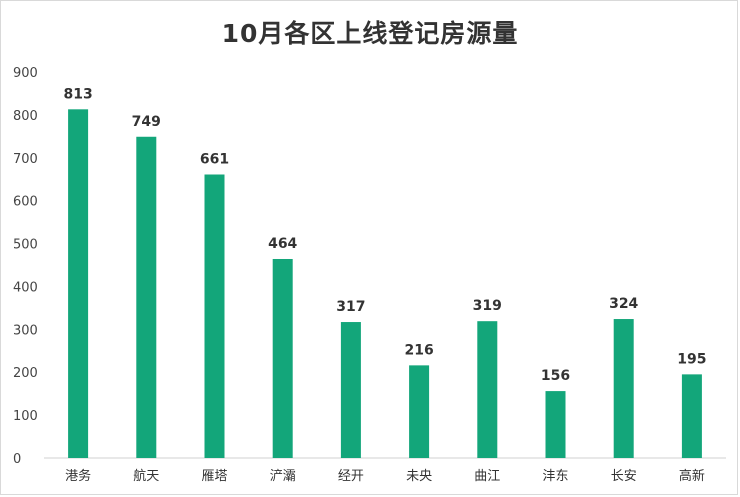  What do you see at coordinates (385, 476) in the screenshot?
I see `x-axis: 港务 航天 雁塔 浐灞 经开 未央 曲江 沣东 长安 高新` at bounding box center [385, 476].